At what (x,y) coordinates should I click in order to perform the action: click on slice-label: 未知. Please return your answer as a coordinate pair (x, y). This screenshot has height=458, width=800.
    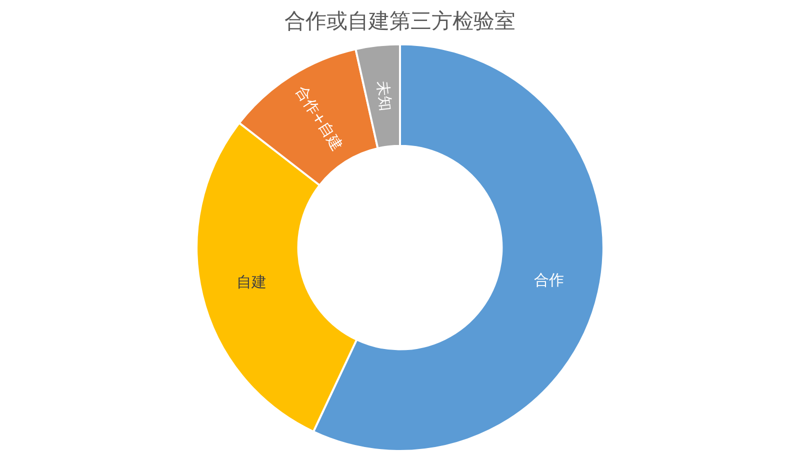
    Looking at the image, I should click on (384, 96).